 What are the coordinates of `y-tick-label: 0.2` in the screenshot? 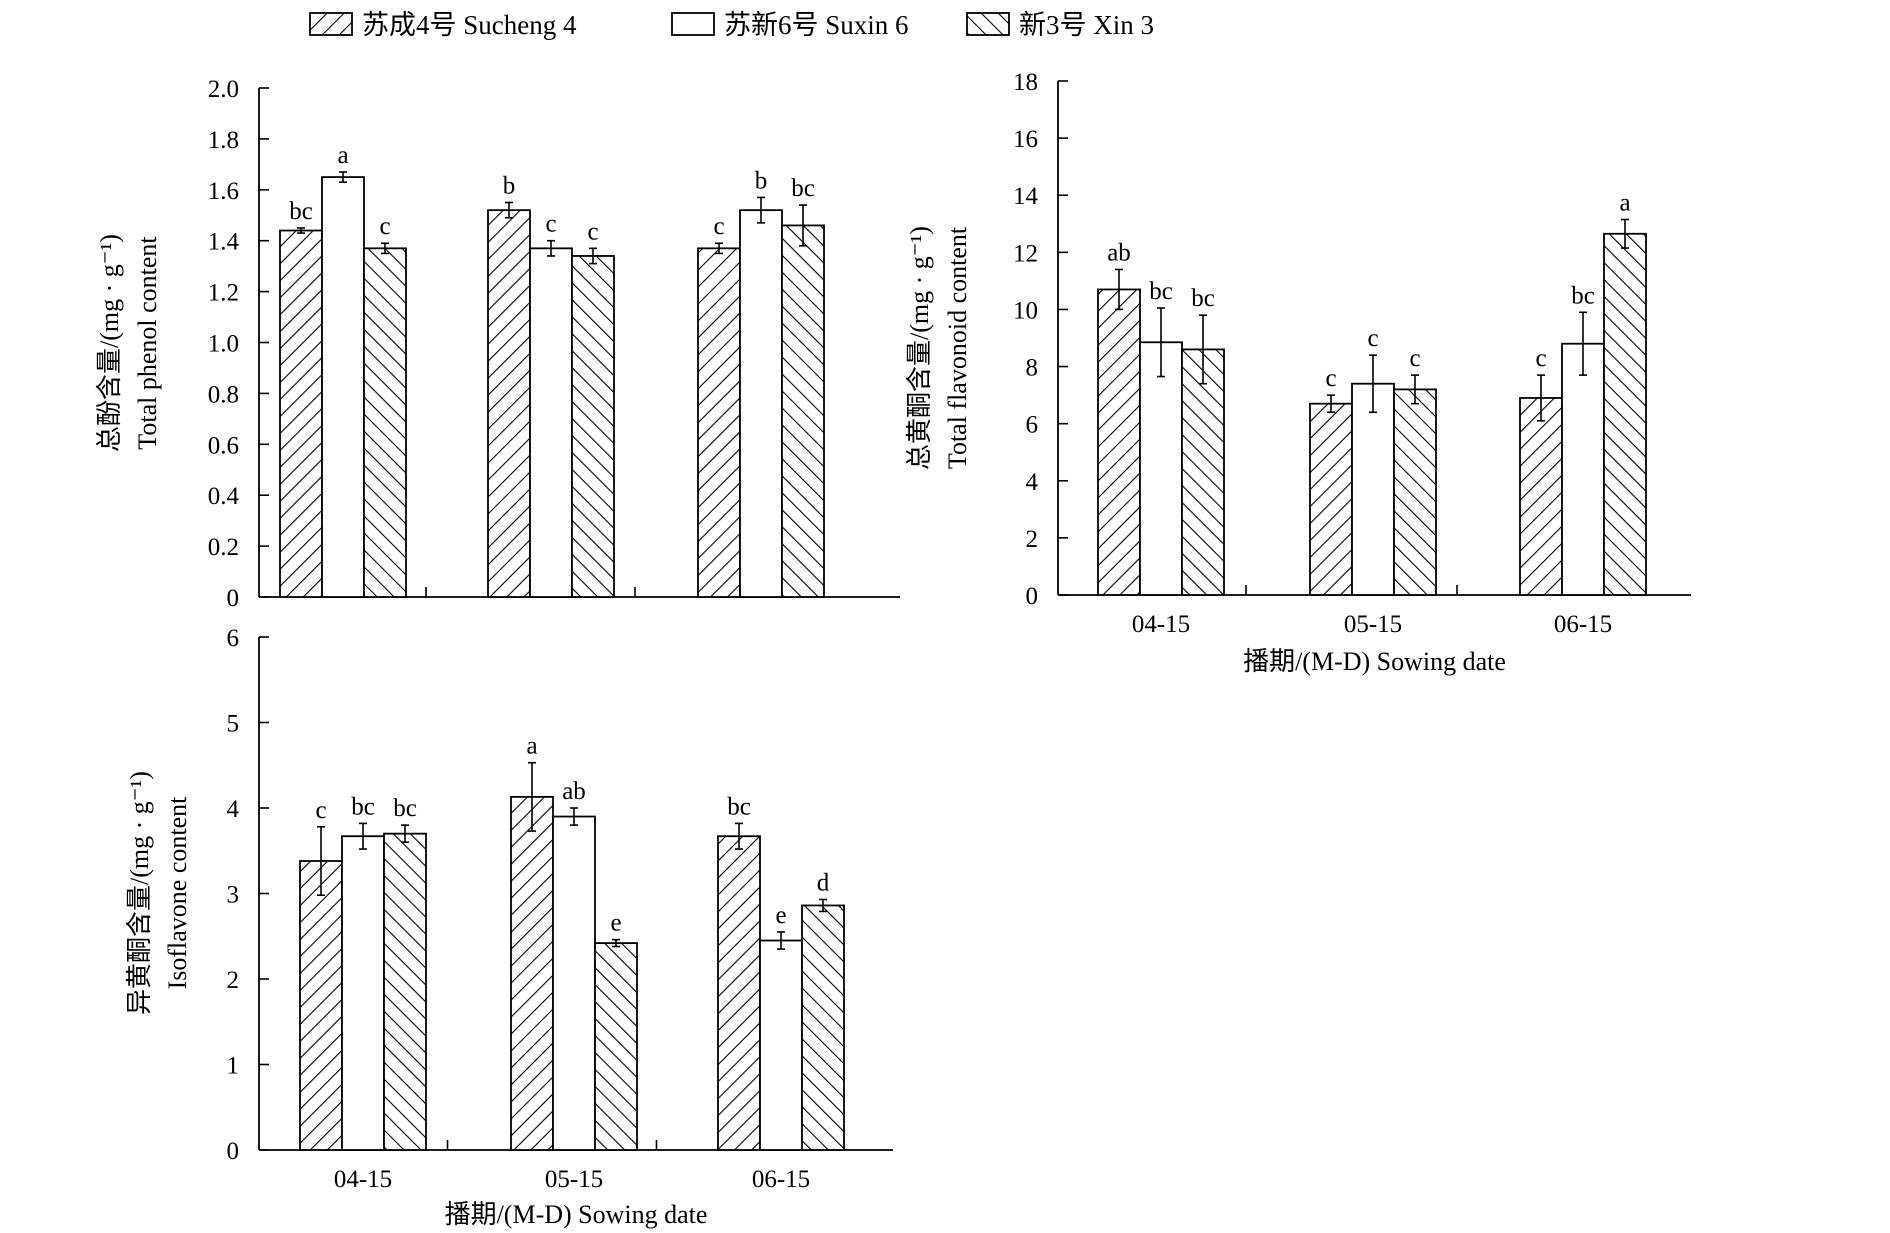 It's located at (223, 547).